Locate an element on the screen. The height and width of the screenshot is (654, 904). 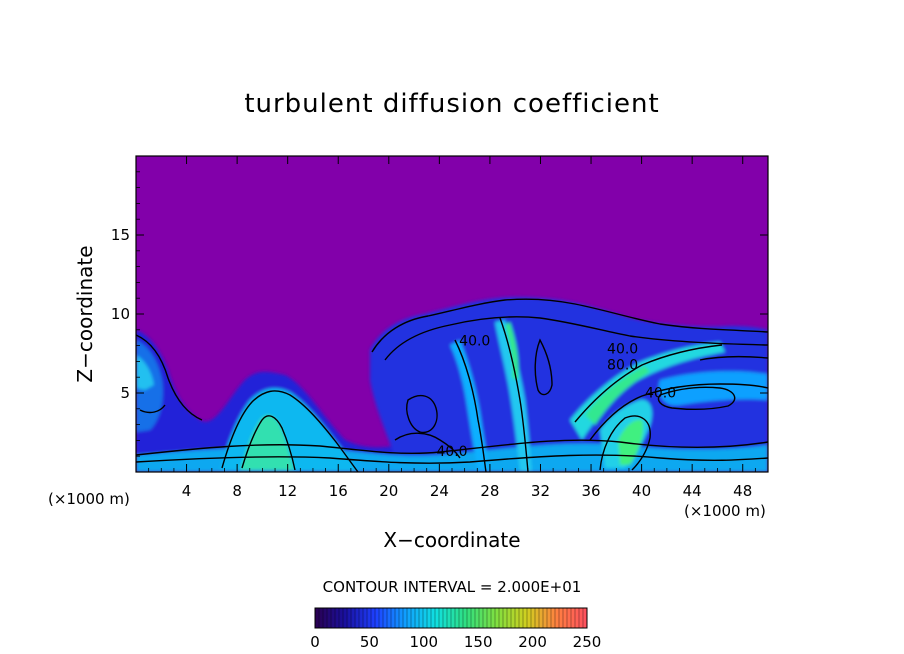
x-unit-label-left: (×1000 m) is located at coordinates (89, 499).